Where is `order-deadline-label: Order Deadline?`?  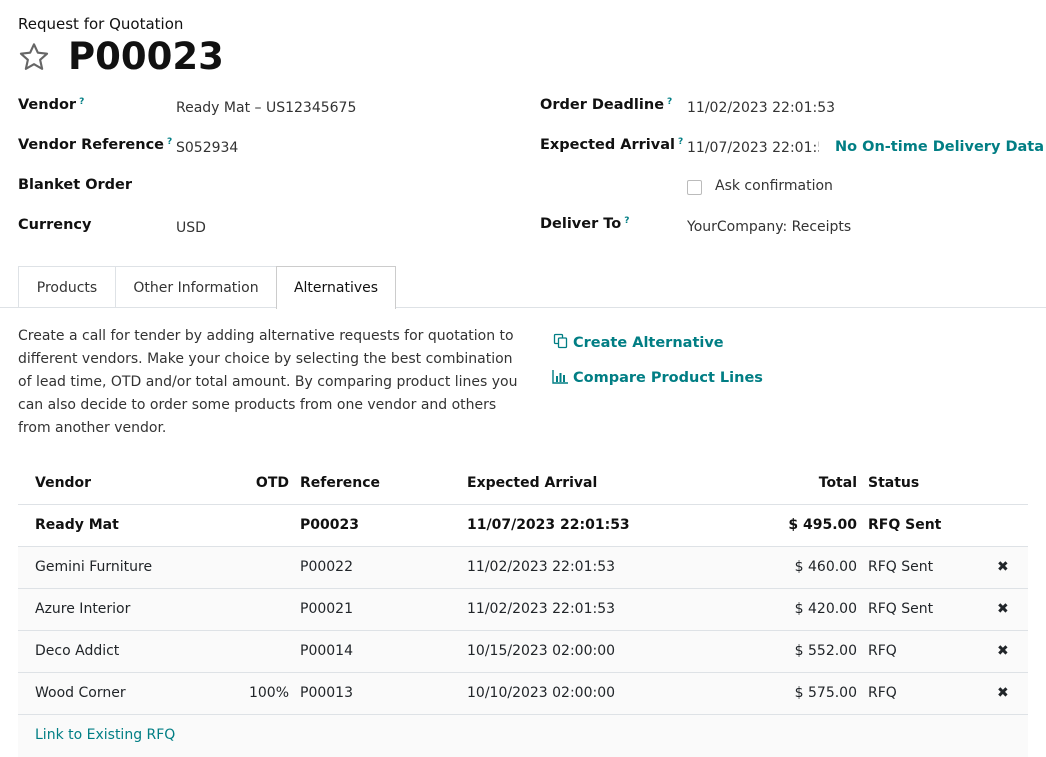
order-deadline-label: Order Deadline? is located at coordinates (606, 105).